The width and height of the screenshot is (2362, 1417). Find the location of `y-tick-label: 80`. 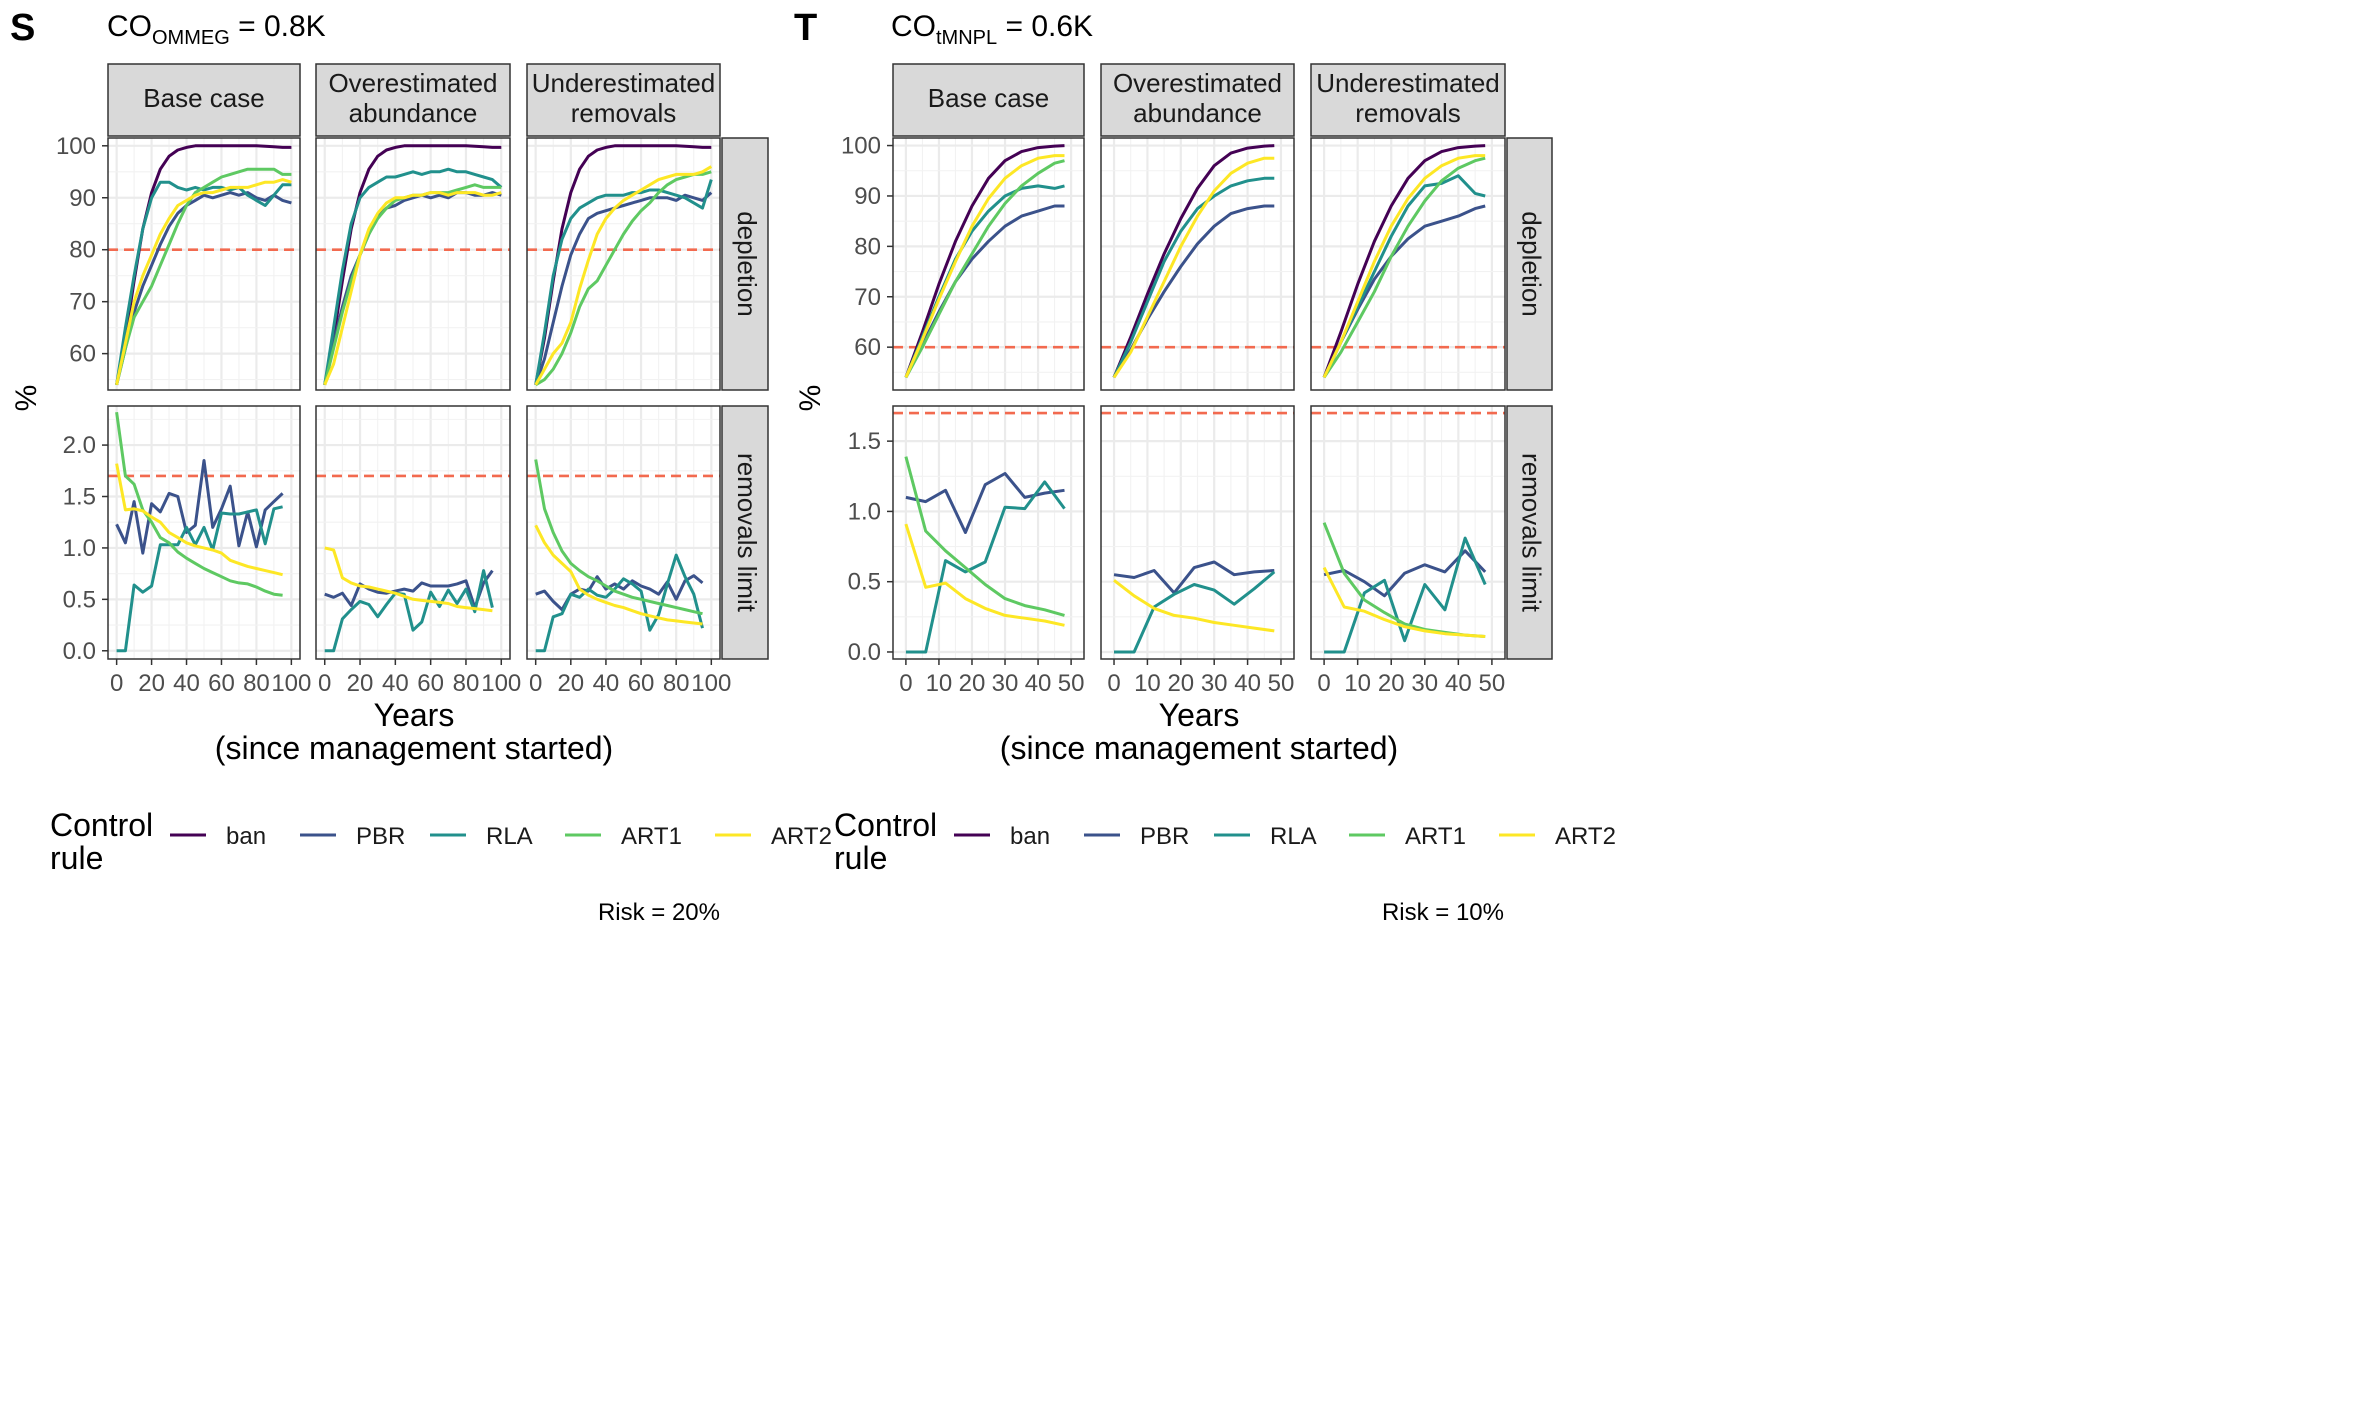

y-tick-label: 80 is located at coordinates (82, 250).